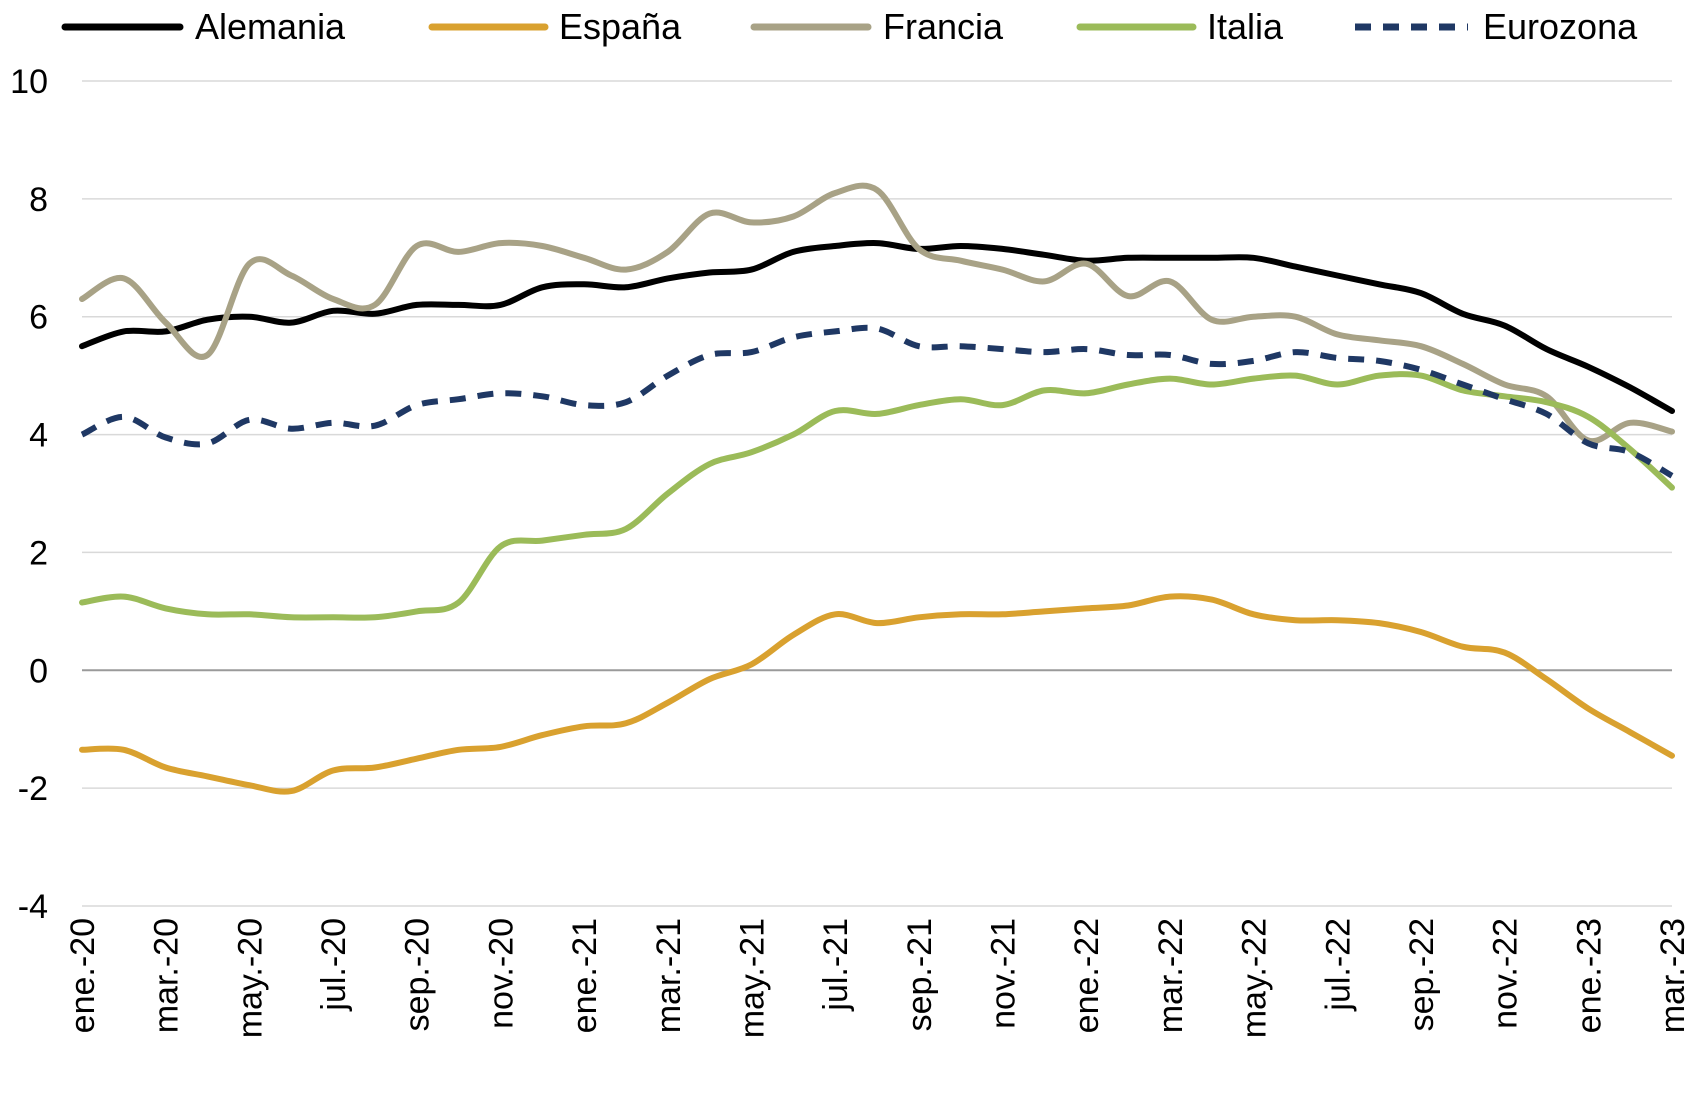 The width and height of the screenshot is (1695, 1109). I want to click on y-axis: -4 -2 0 2 4 6 8 10, so click(29, 494).